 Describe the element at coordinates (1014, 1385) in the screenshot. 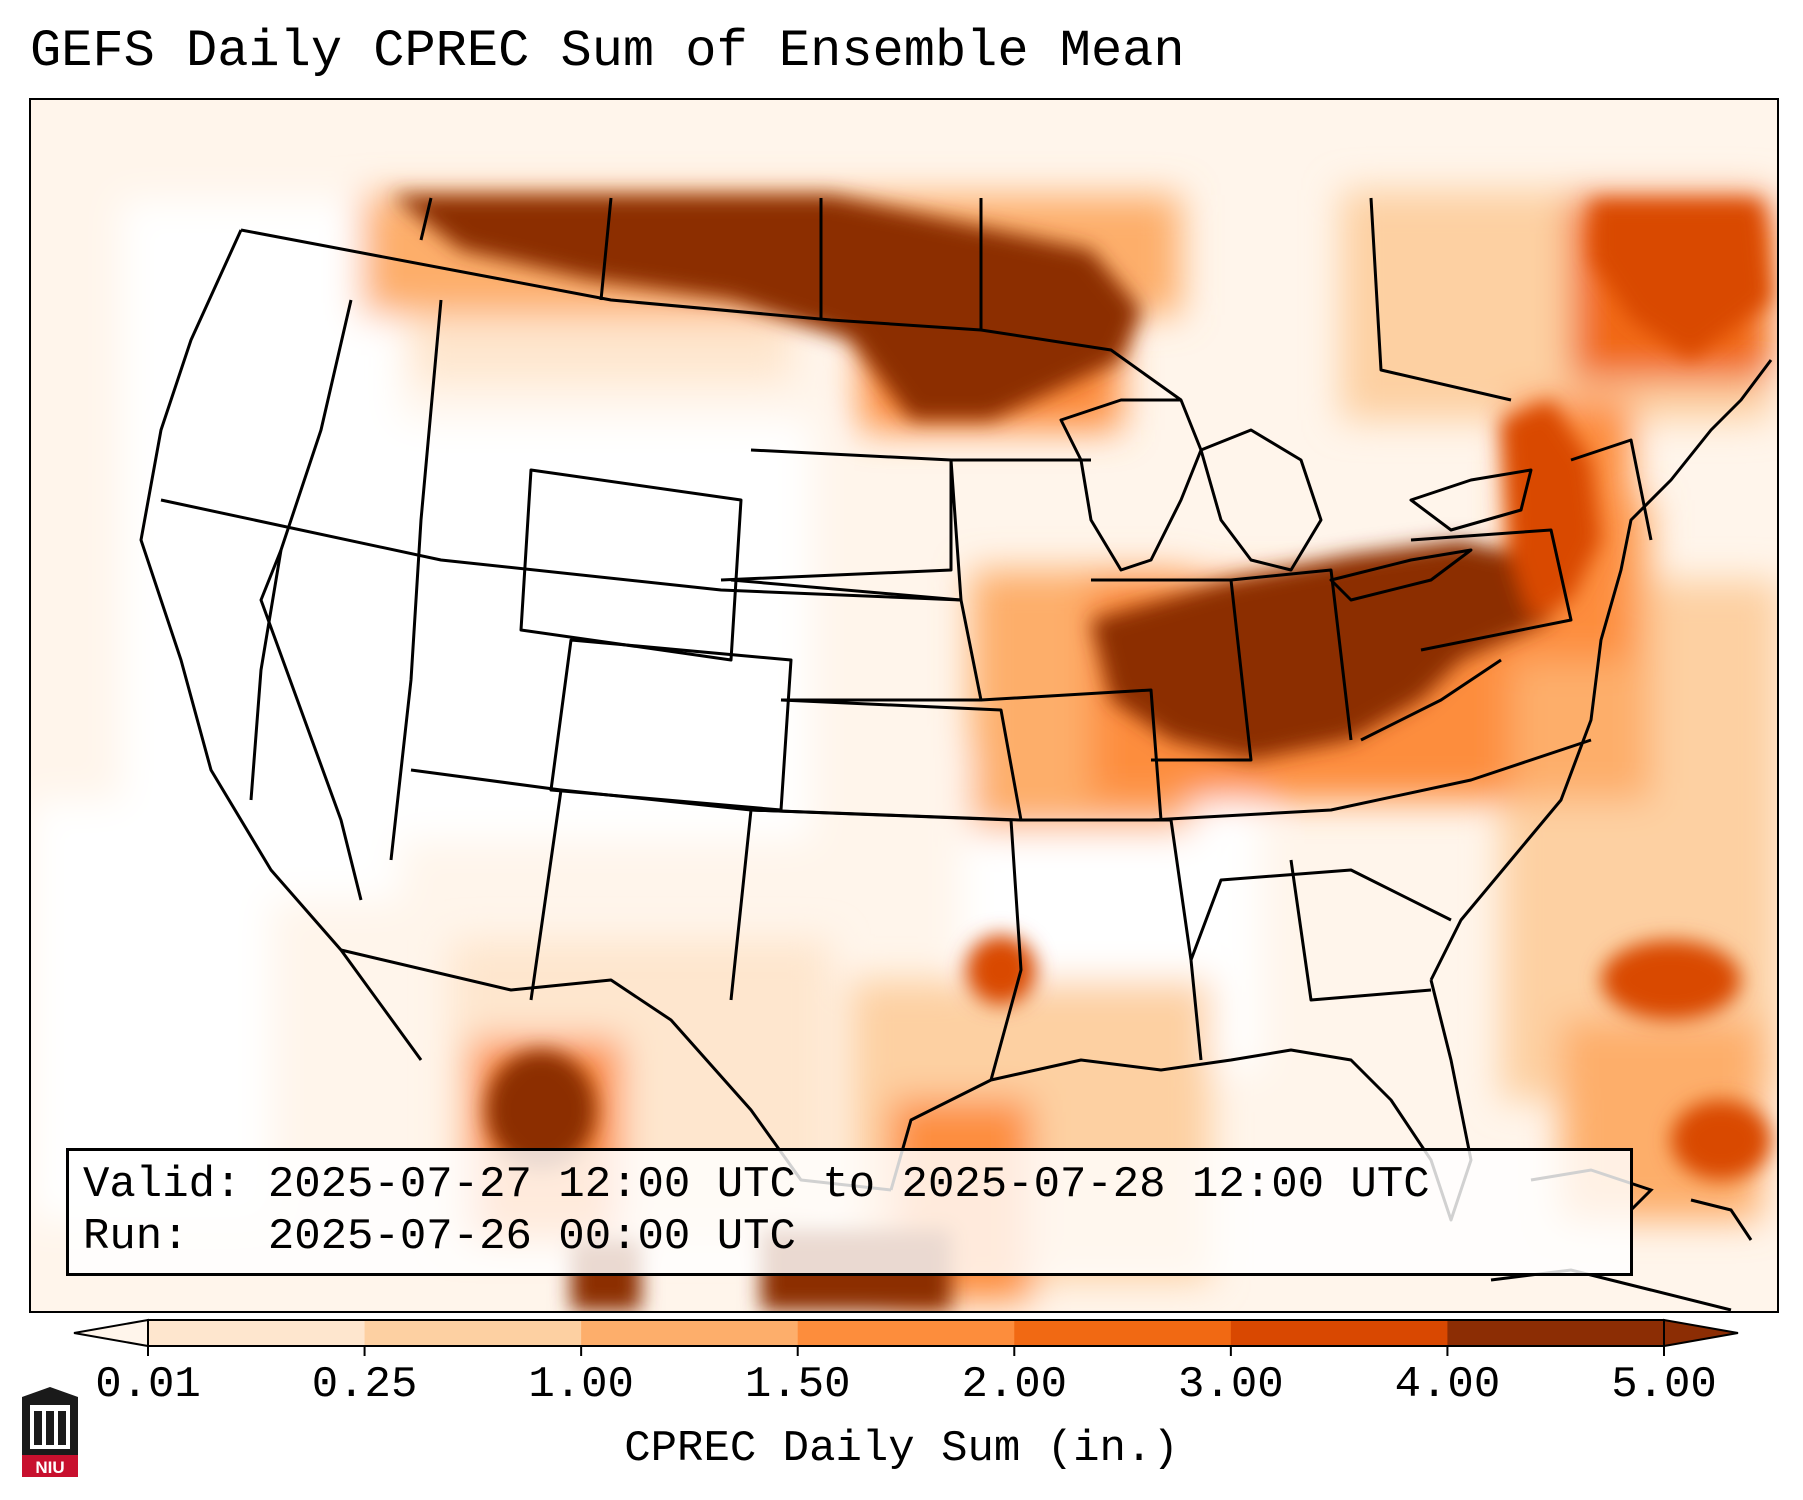

I see `colorbar-tick-label: 2.00` at that location.